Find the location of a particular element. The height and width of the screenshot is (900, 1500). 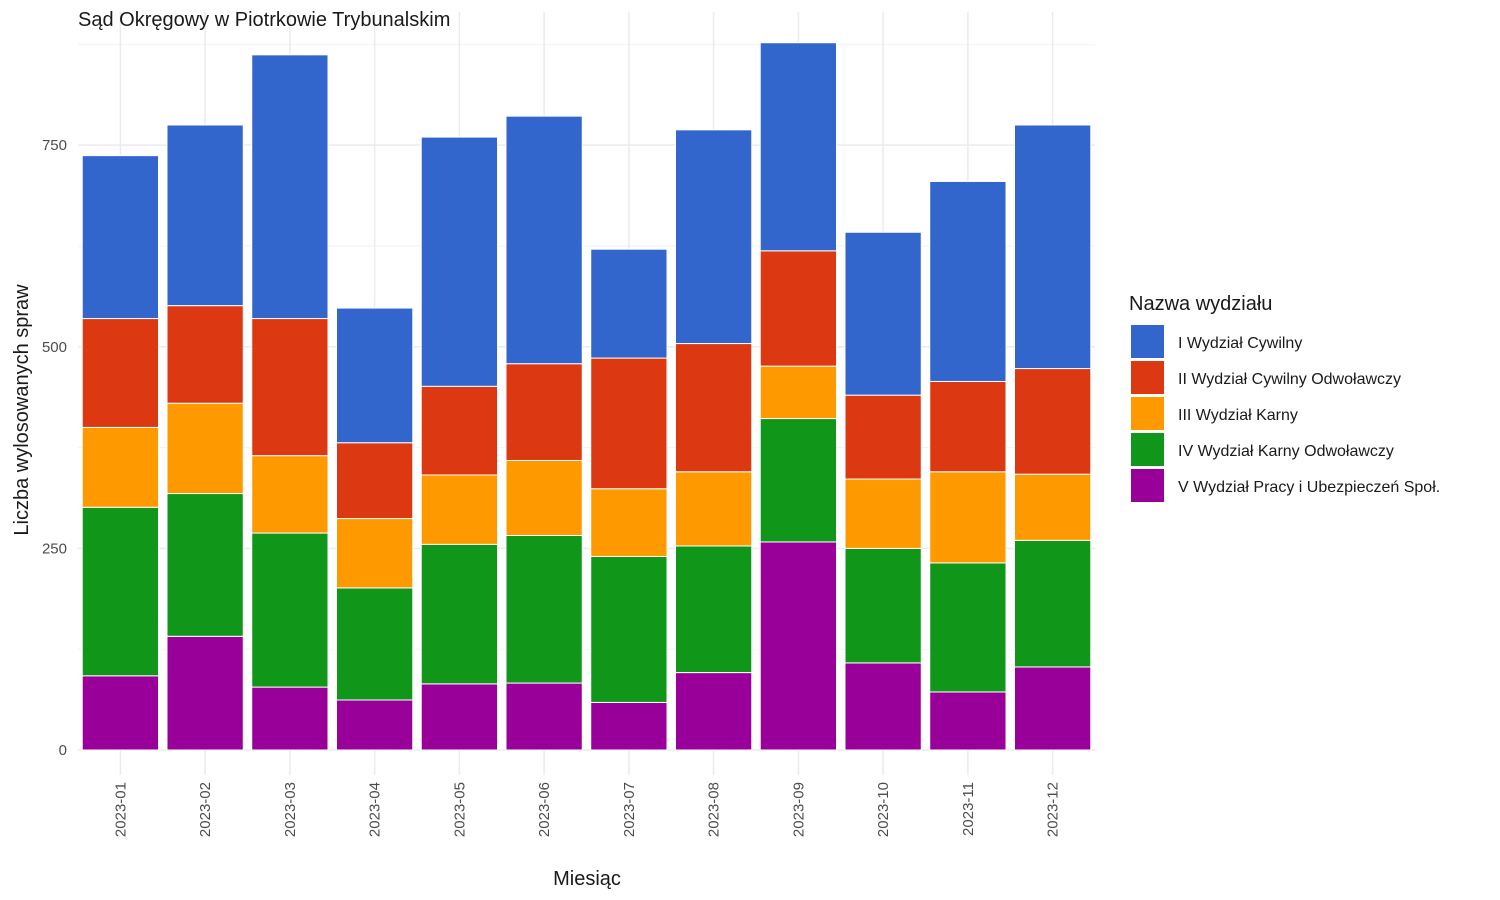

legend-label: I Wydział Cywilny is located at coordinates (1240, 343).